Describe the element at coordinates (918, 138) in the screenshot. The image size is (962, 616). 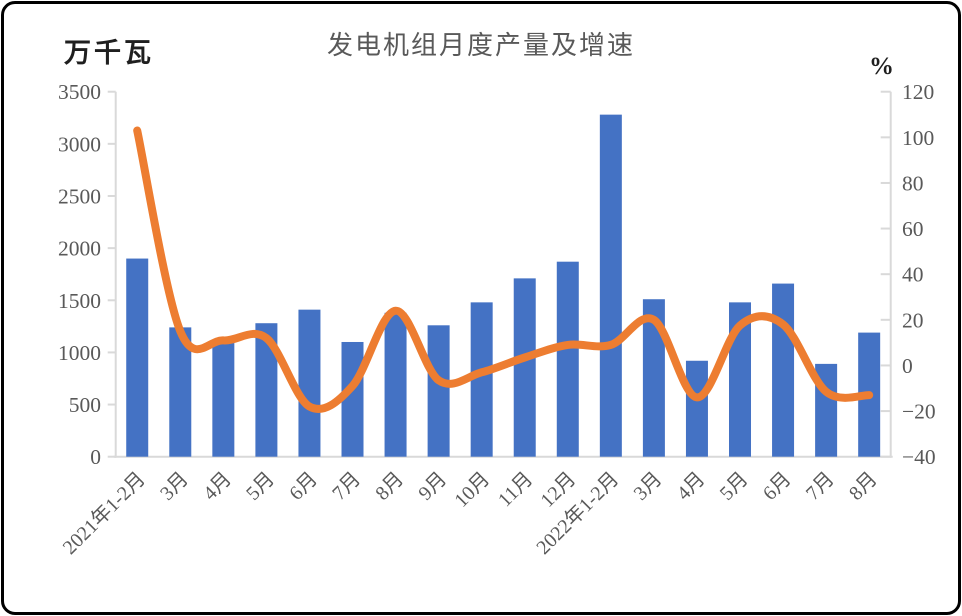
I see `right-axis-tick-label: 100` at that location.